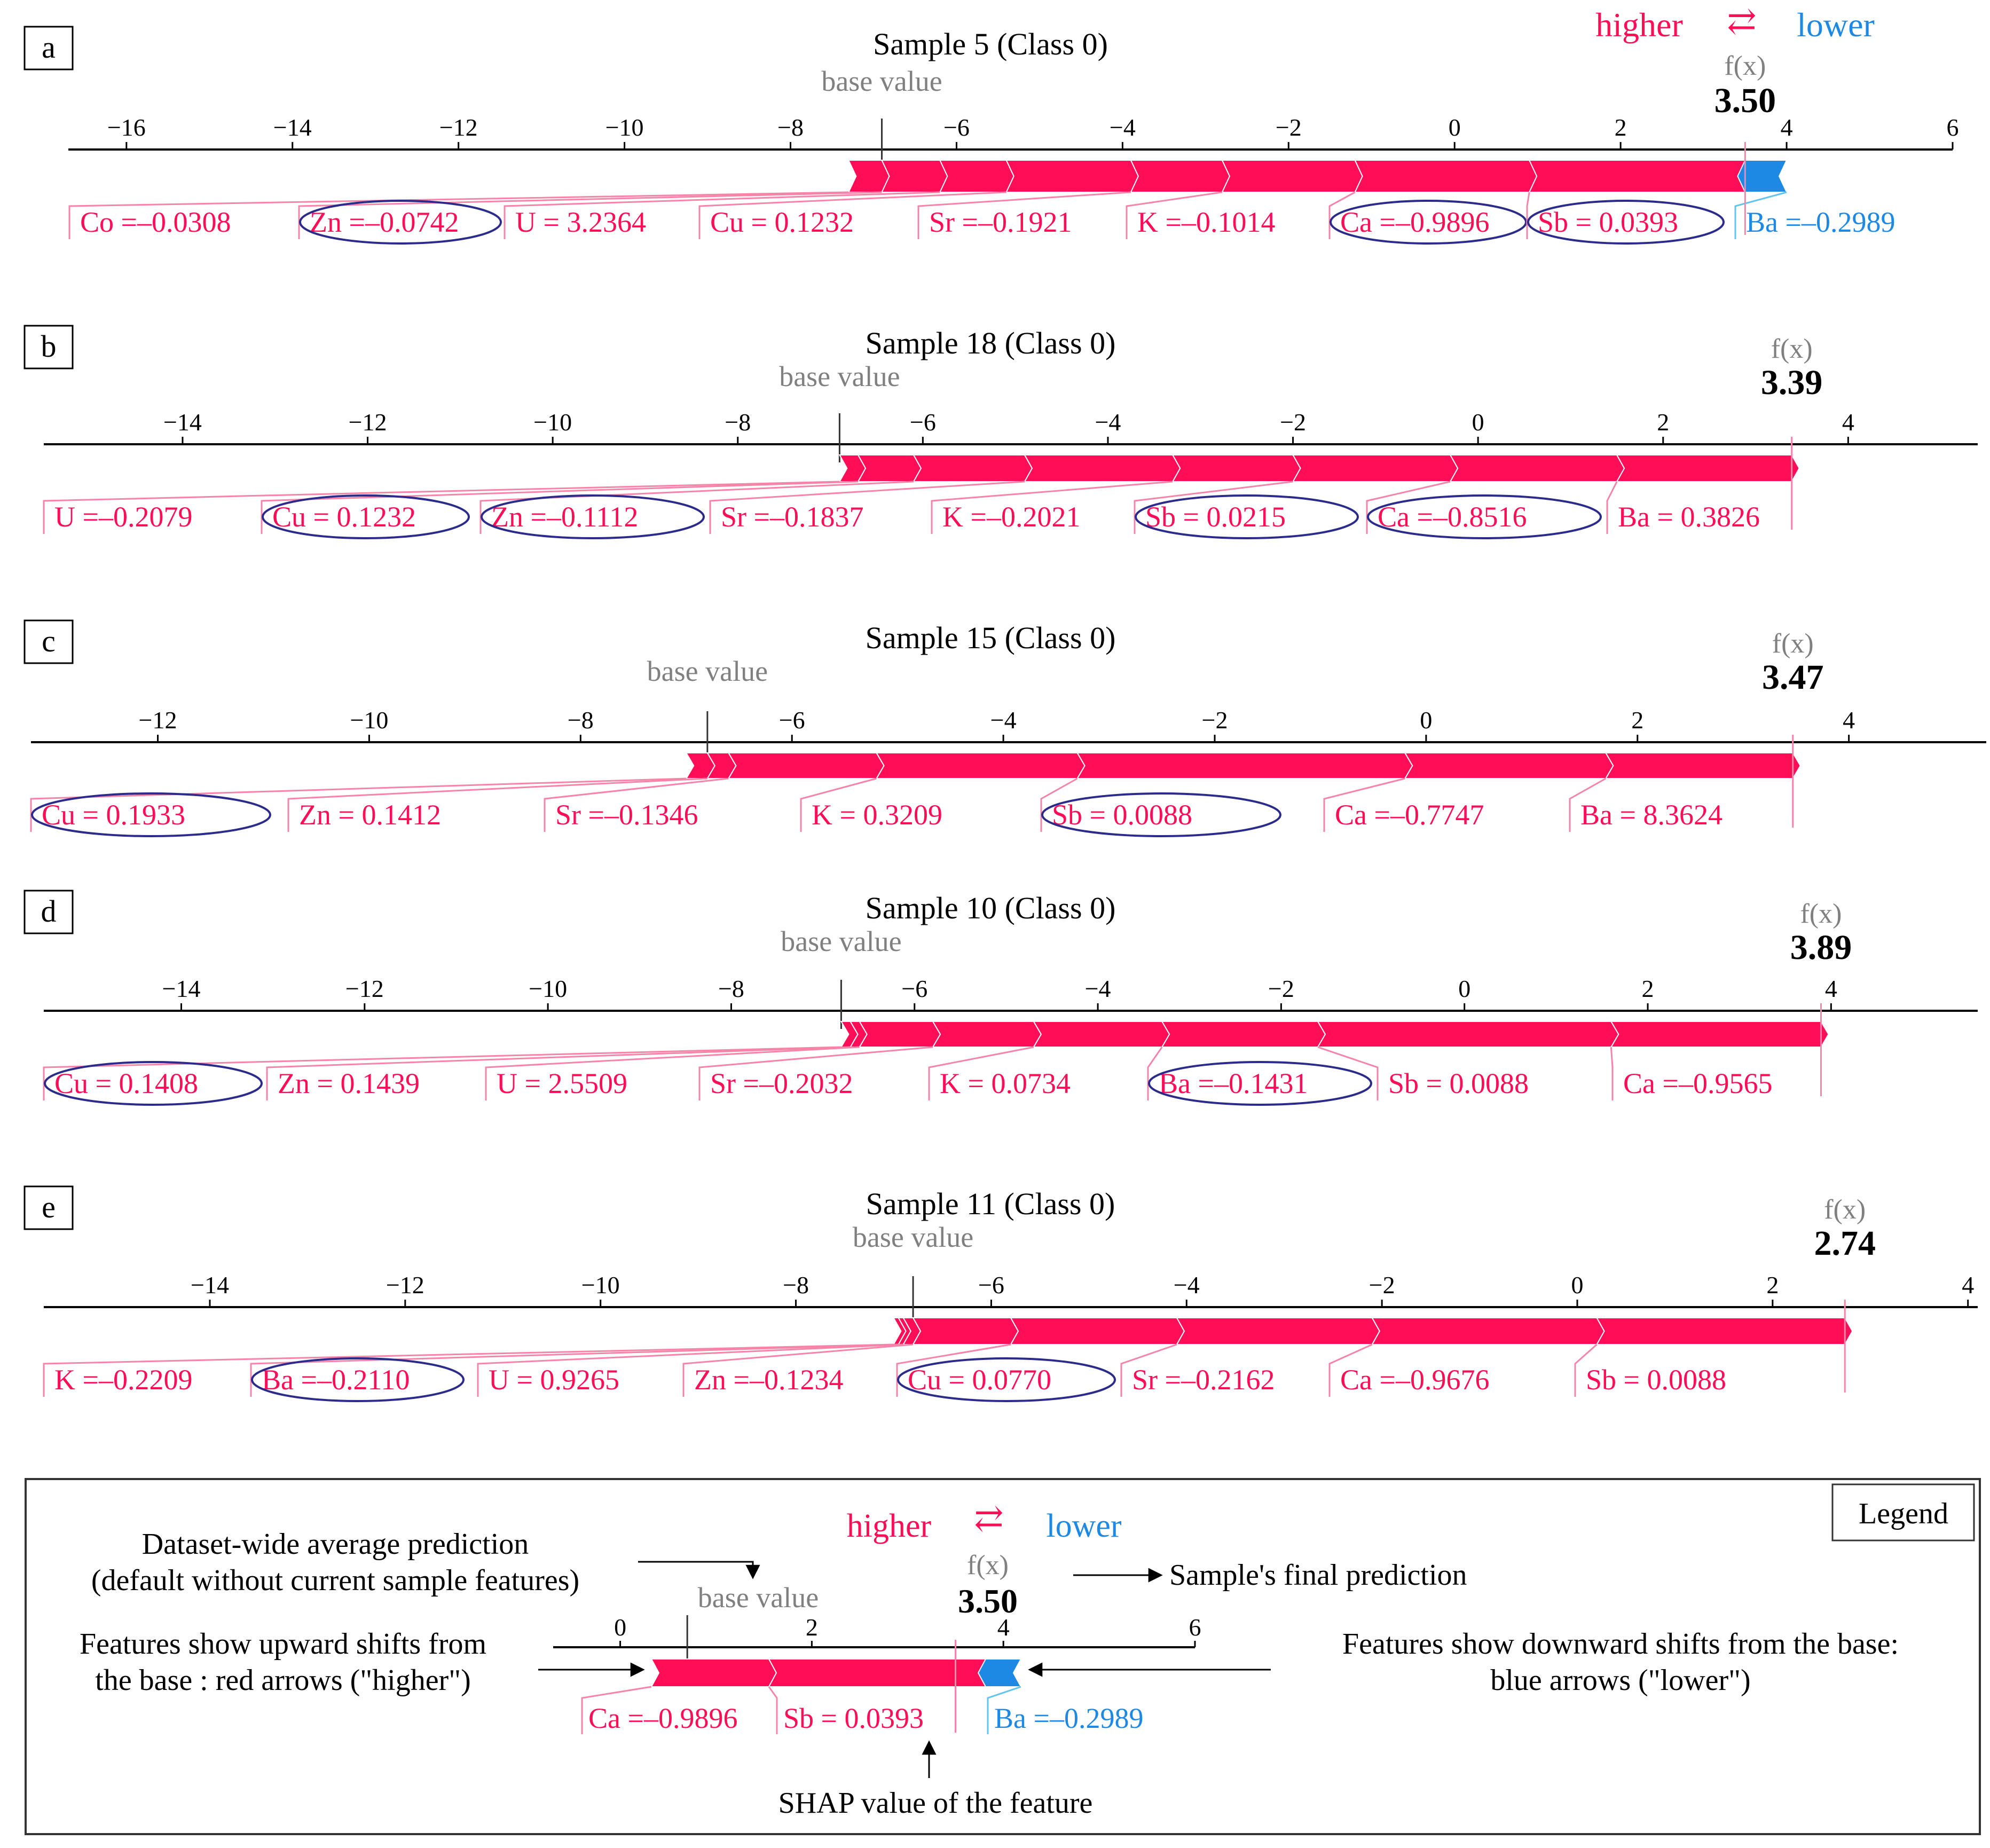  I want to click on x-tick-label: −2, so click(1382, 1285).